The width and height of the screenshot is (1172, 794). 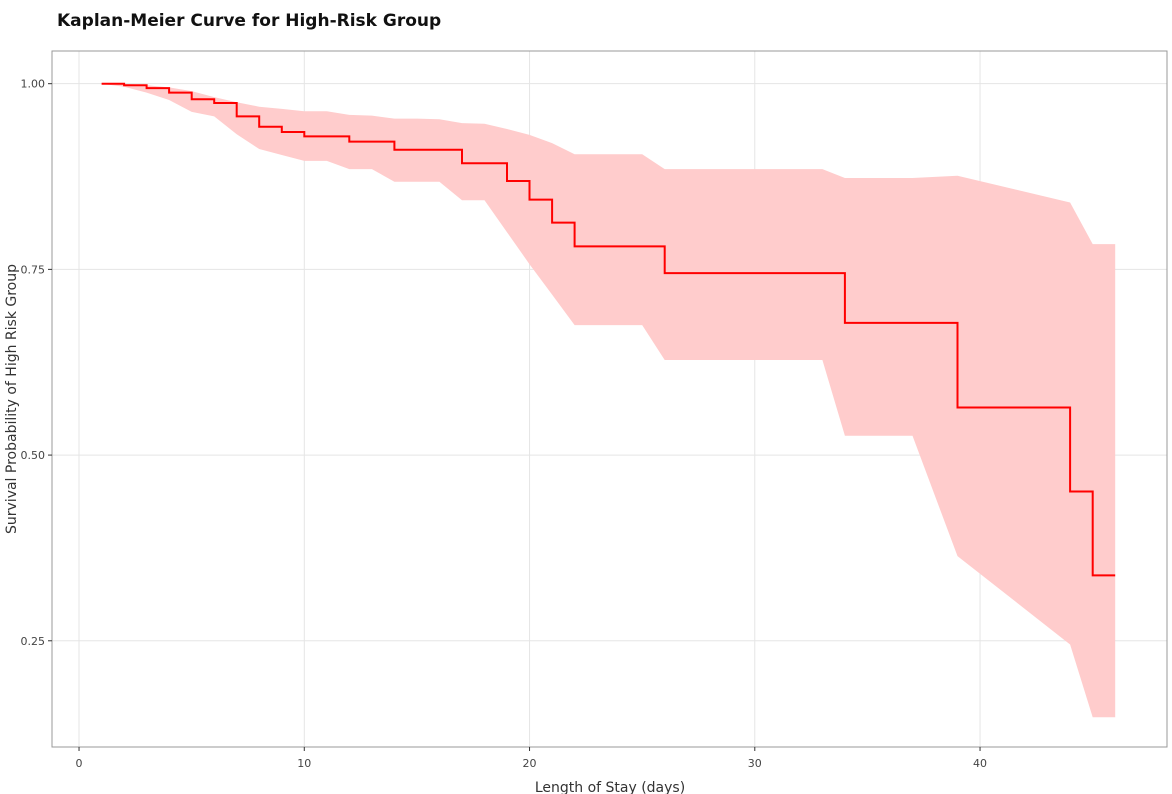 I want to click on y-tick-label: 0.75, so click(x=33, y=269).